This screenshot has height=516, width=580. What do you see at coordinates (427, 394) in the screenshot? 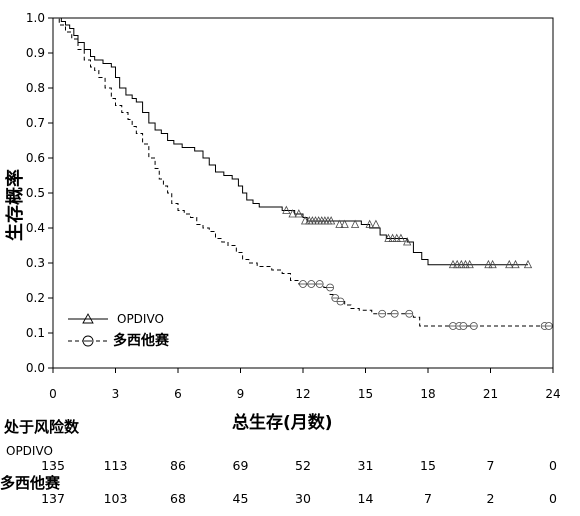
I see `x-tick-label: 18` at bounding box center [427, 394].